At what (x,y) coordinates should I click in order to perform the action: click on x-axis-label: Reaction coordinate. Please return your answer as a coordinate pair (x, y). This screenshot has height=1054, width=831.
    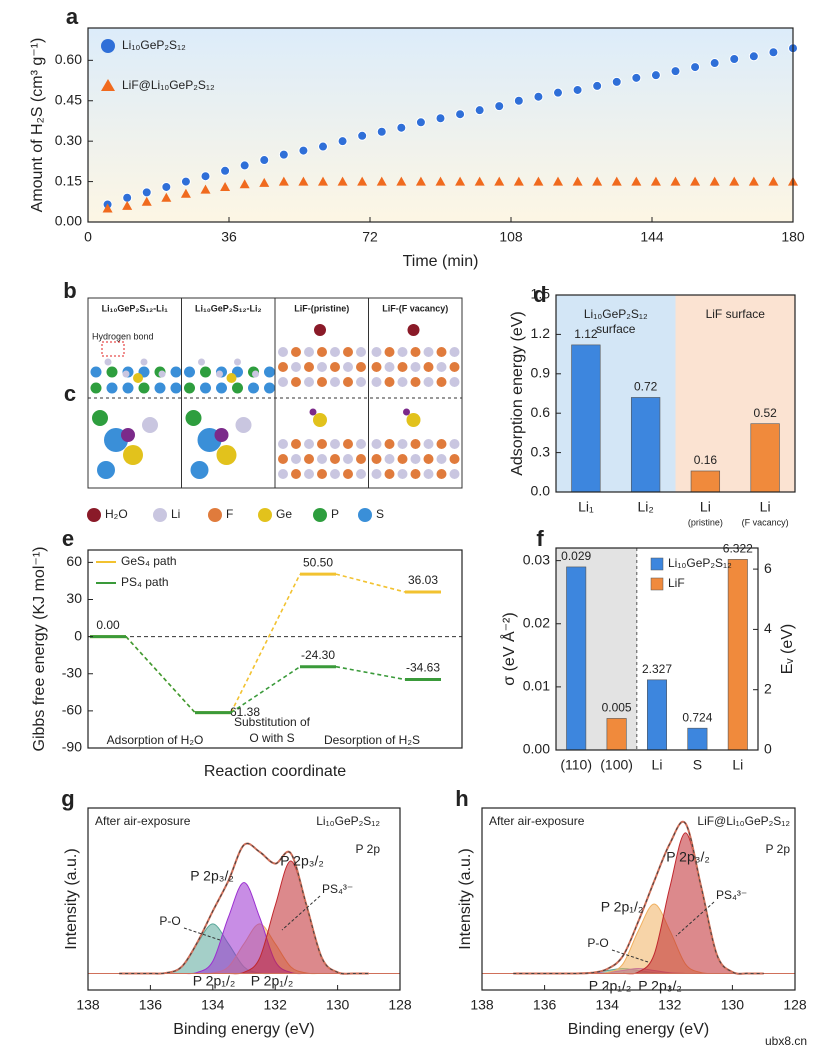
    Looking at the image, I should click on (275, 771).